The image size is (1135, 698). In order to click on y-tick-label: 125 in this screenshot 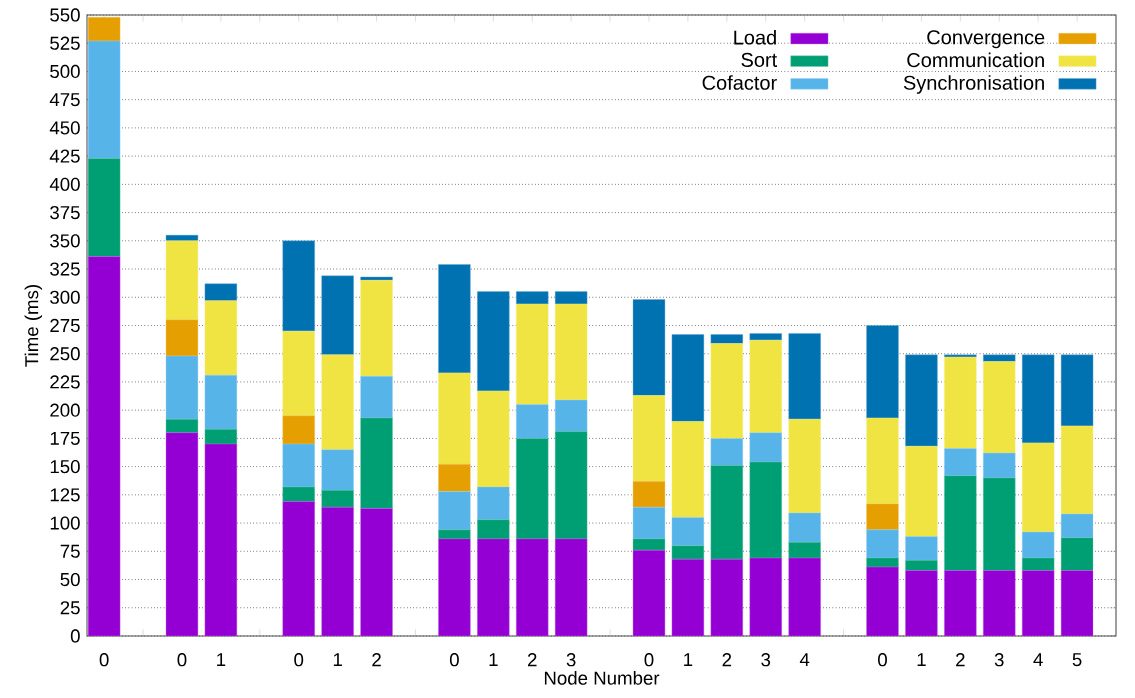, I will do `click(65, 495)`.